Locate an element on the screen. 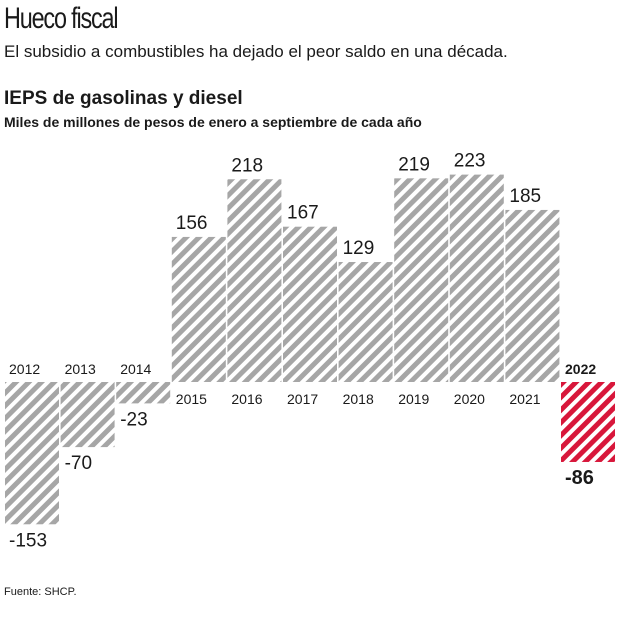 The image size is (620, 620). bar-2018 is located at coordinates (365, 322).